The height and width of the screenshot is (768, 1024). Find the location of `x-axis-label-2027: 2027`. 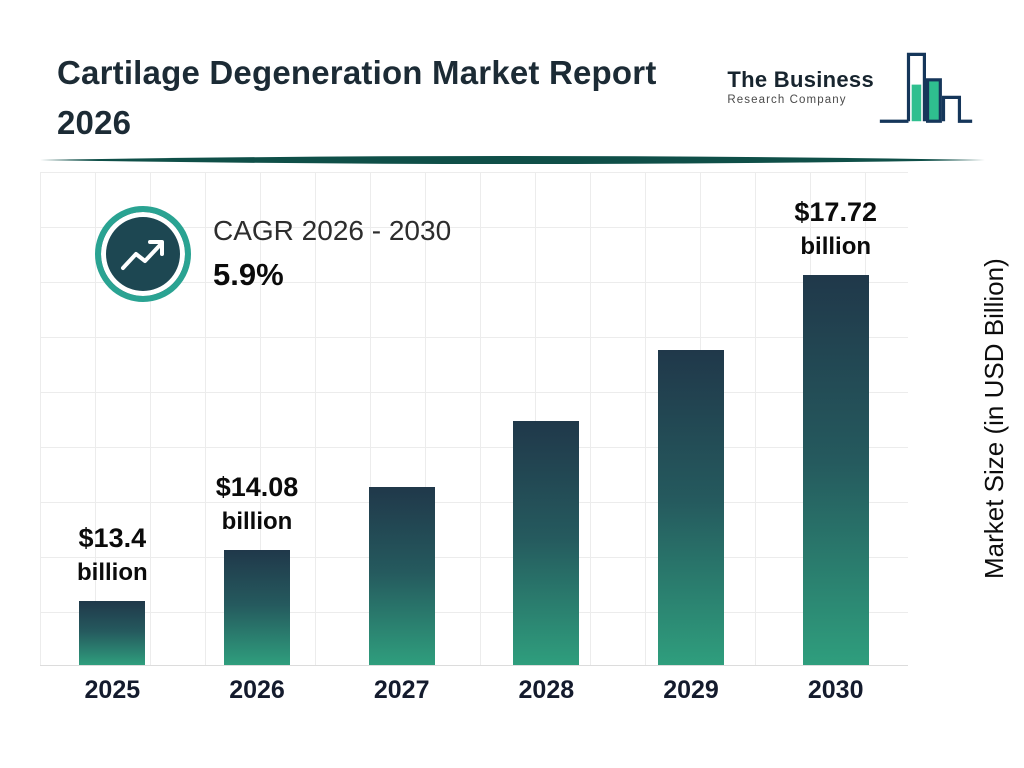

x-axis-label-2027: 2027 is located at coordinates (401, 690).